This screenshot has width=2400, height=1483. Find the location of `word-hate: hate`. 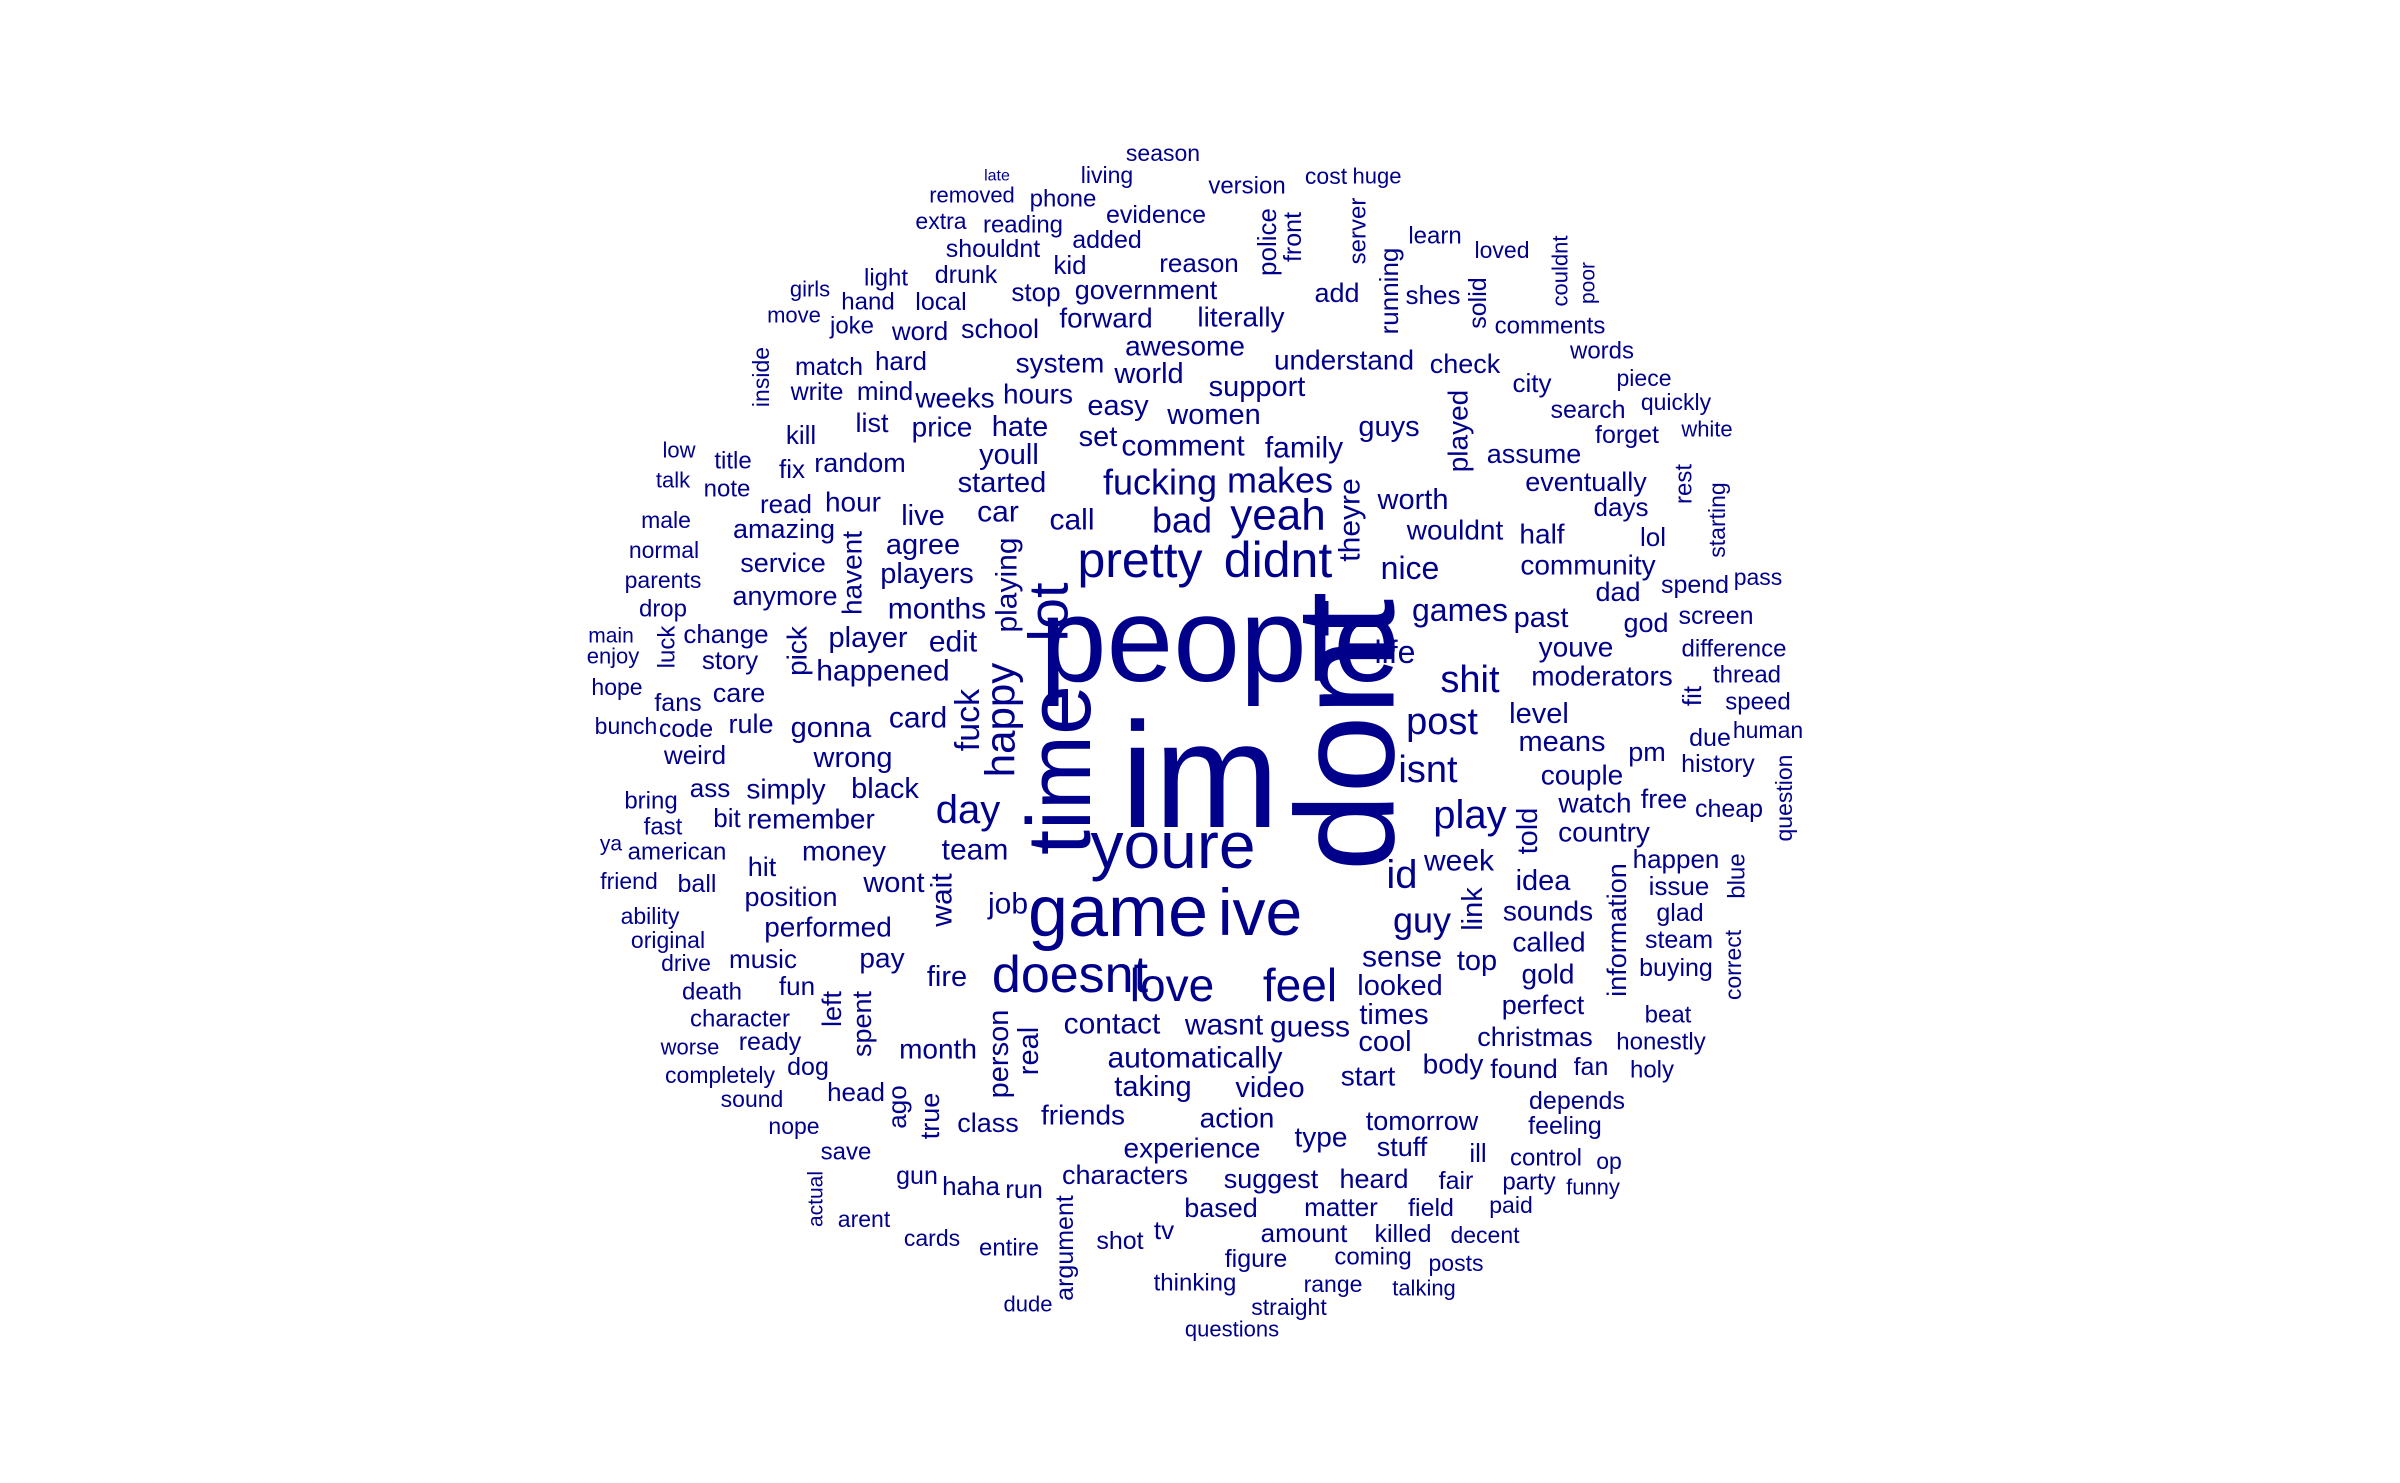

word-hate: hate is located at coordinates (1020, 427).